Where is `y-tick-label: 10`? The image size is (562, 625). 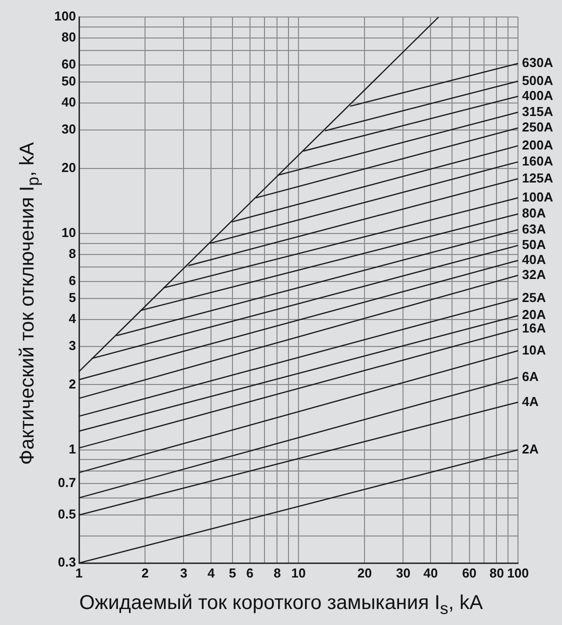 y-tick-label: 10 is located at coordinates (69, 232).